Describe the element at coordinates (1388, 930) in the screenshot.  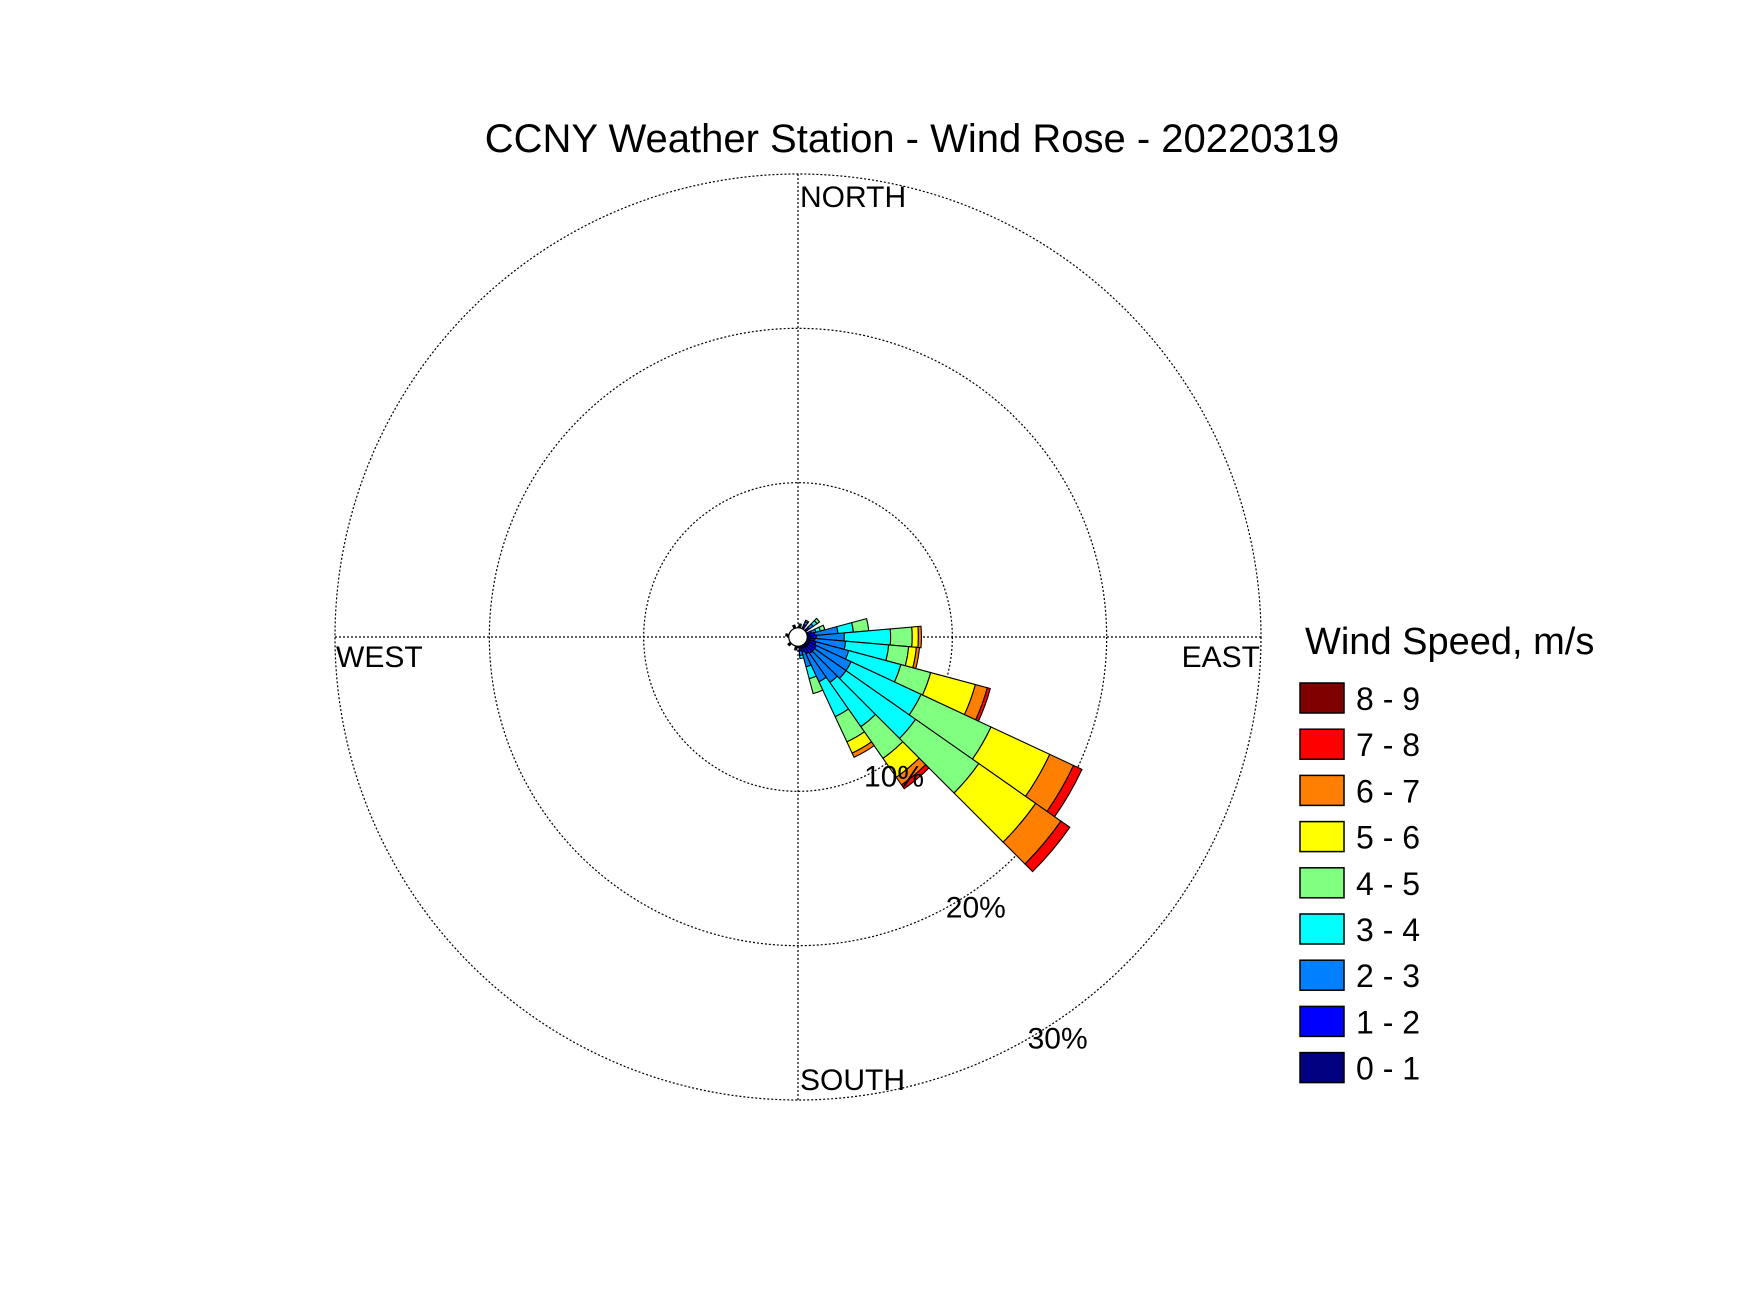
I see `legend-label-5: 3 - 4` at that location.